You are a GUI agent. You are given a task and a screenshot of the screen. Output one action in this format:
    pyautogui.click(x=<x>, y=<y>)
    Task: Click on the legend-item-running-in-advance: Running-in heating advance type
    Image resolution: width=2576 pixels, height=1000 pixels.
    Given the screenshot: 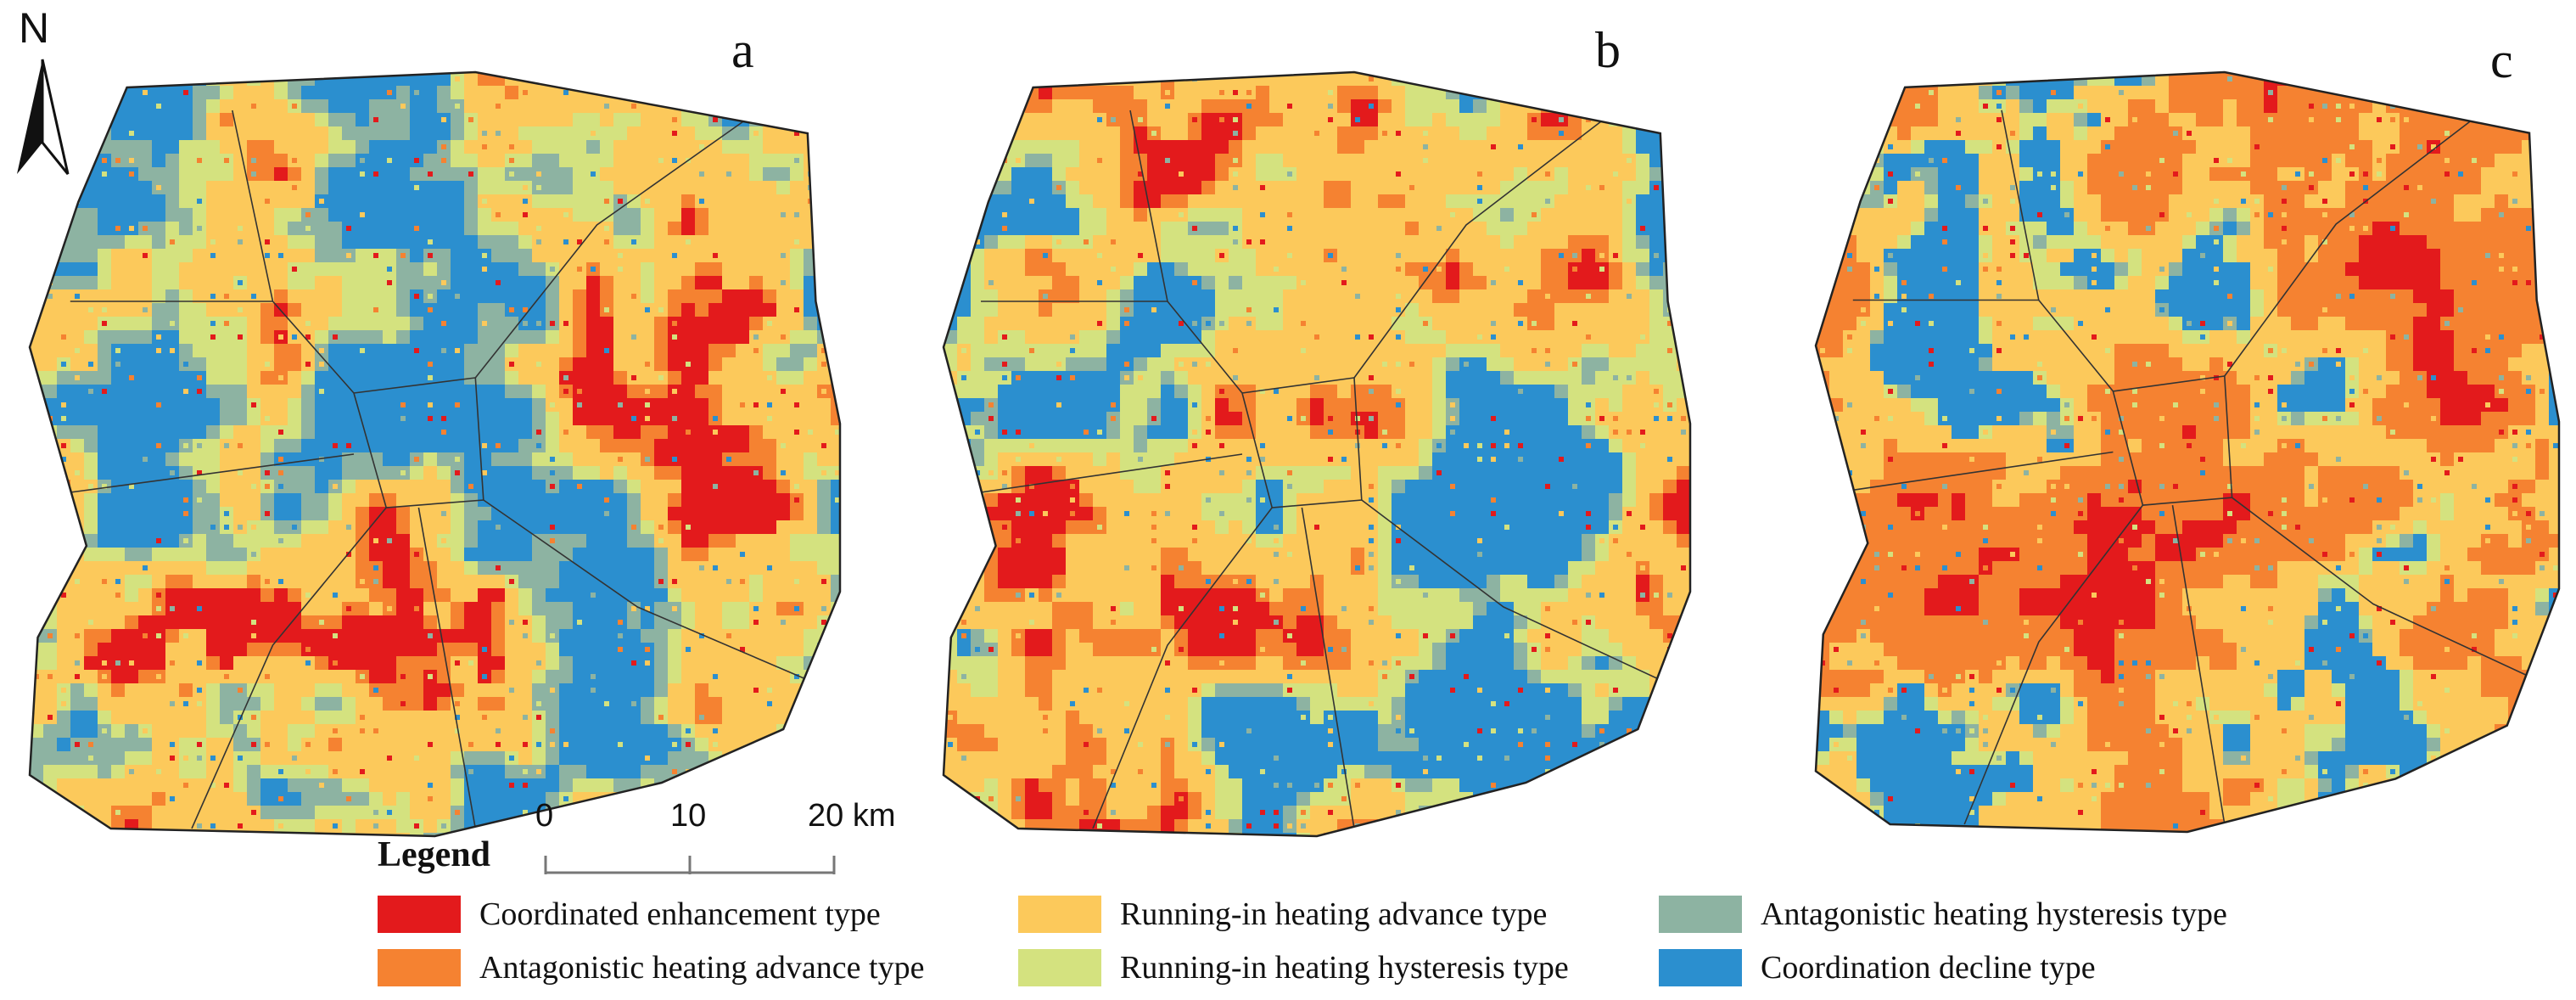 What is the action you would take?
    pyautogui.click(x=1282, y=914)
    